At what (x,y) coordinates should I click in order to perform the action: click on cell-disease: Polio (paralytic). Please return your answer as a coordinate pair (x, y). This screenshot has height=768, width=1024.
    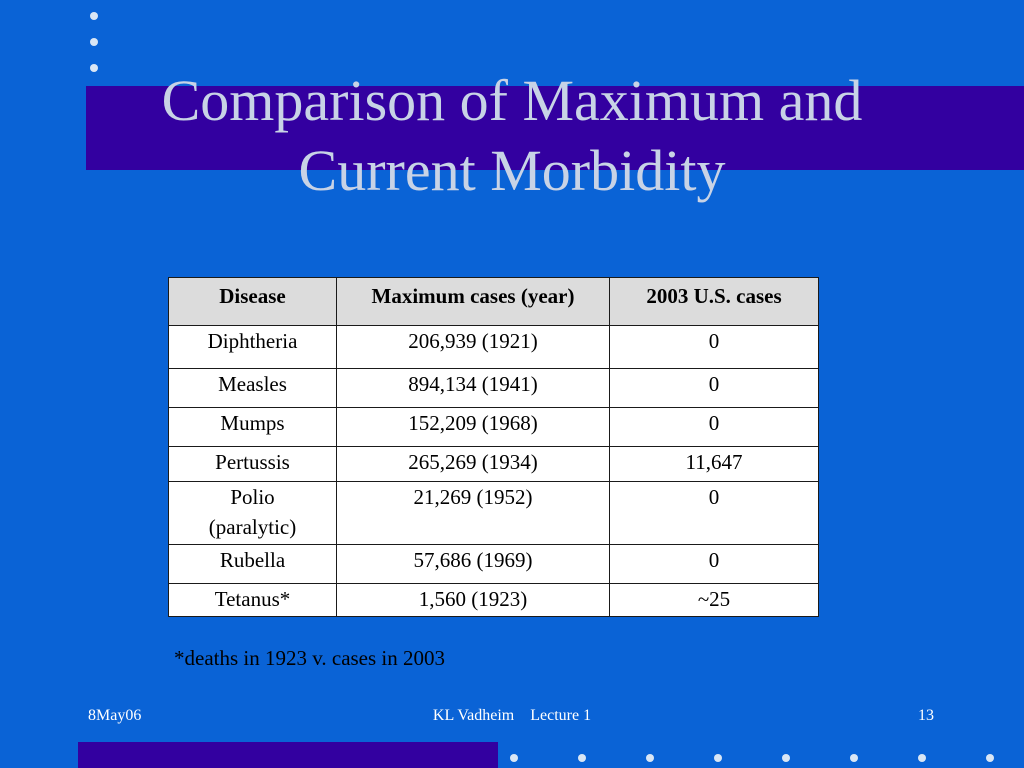
    Looking at the image, I should click on (252, 513).